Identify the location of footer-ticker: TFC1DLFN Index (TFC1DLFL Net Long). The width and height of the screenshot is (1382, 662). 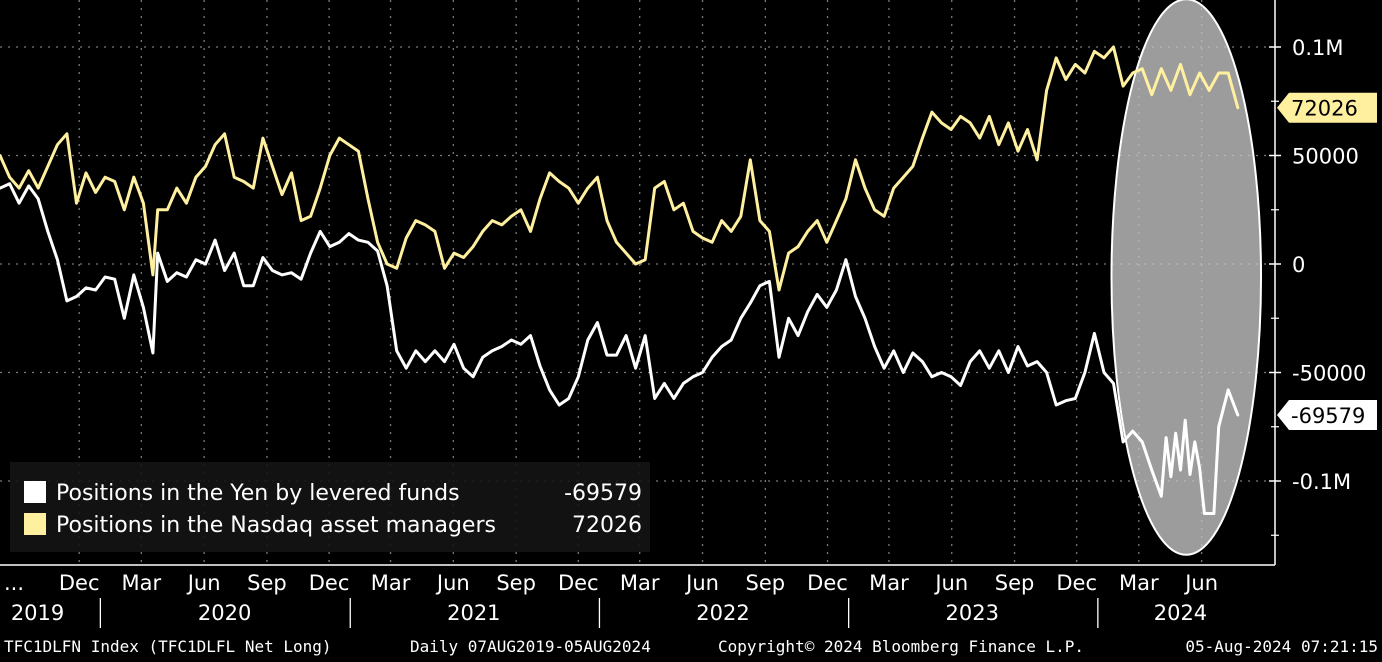
(168, 646).